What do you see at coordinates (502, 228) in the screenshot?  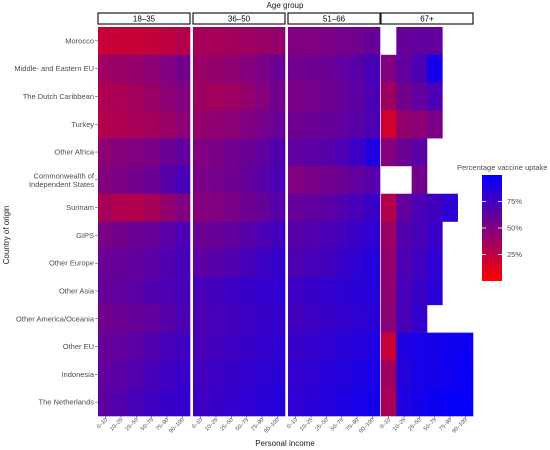 I see `legend-ticks: 75% 50% 25%` at bounding box center [502, 228].